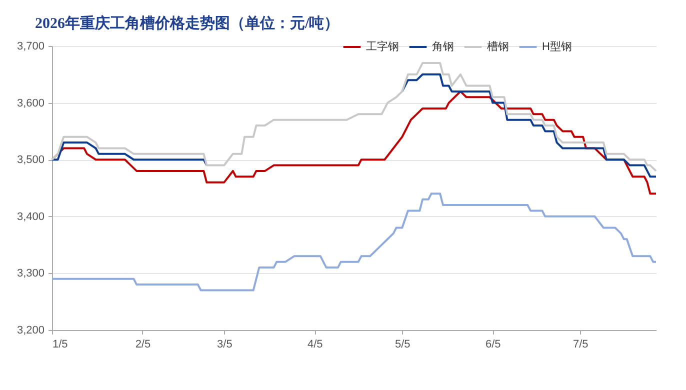 Image resolution: width=686 pixels, height=390 pixels. I want to click on x-tick-label: 4/5, so click(315, 344).